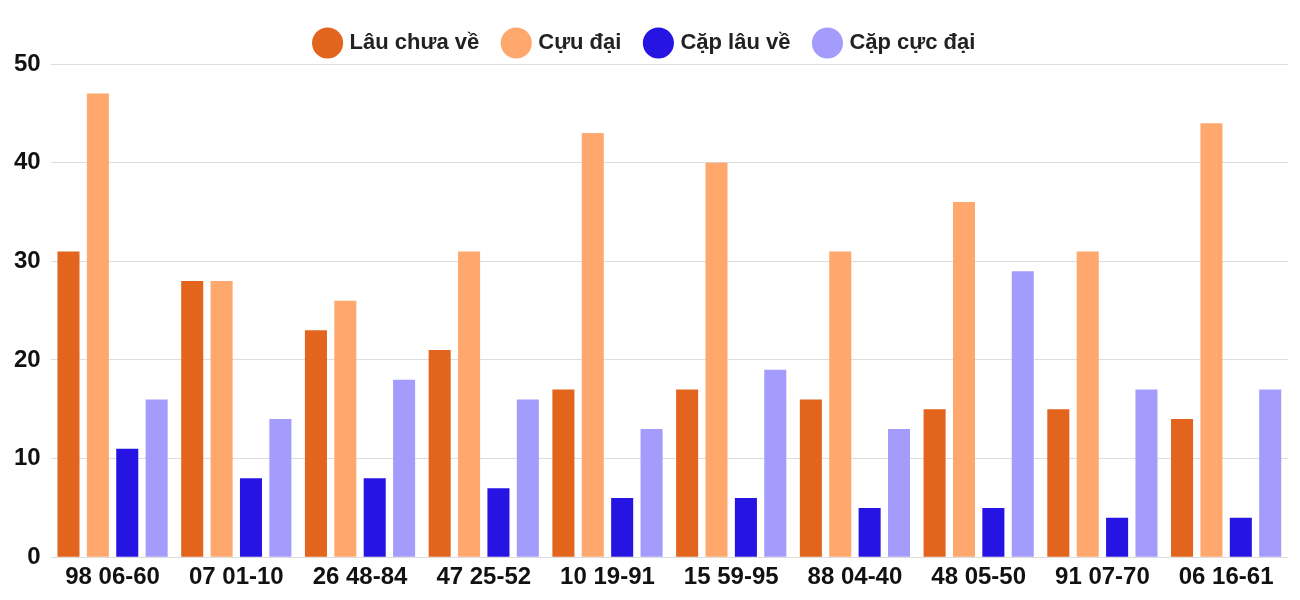  I want to click on legend-label: Cặp cực đại, so click(912, 42).